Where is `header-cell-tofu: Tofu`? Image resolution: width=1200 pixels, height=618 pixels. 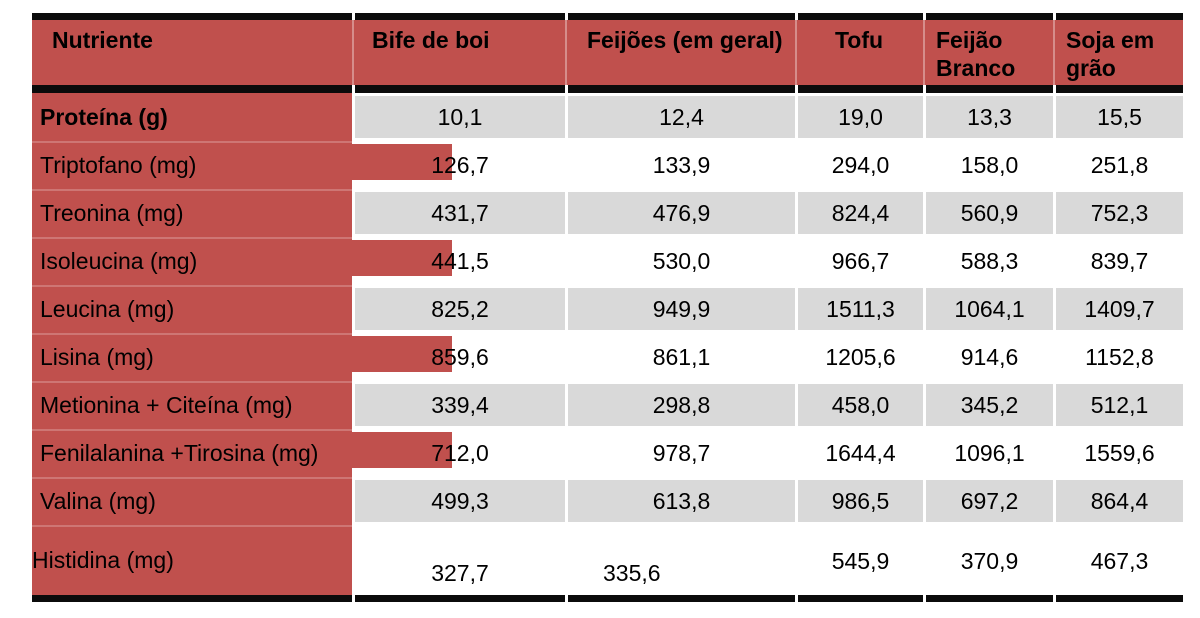 header-cell-tofu: Tofu is located at coordinates (859, 52).